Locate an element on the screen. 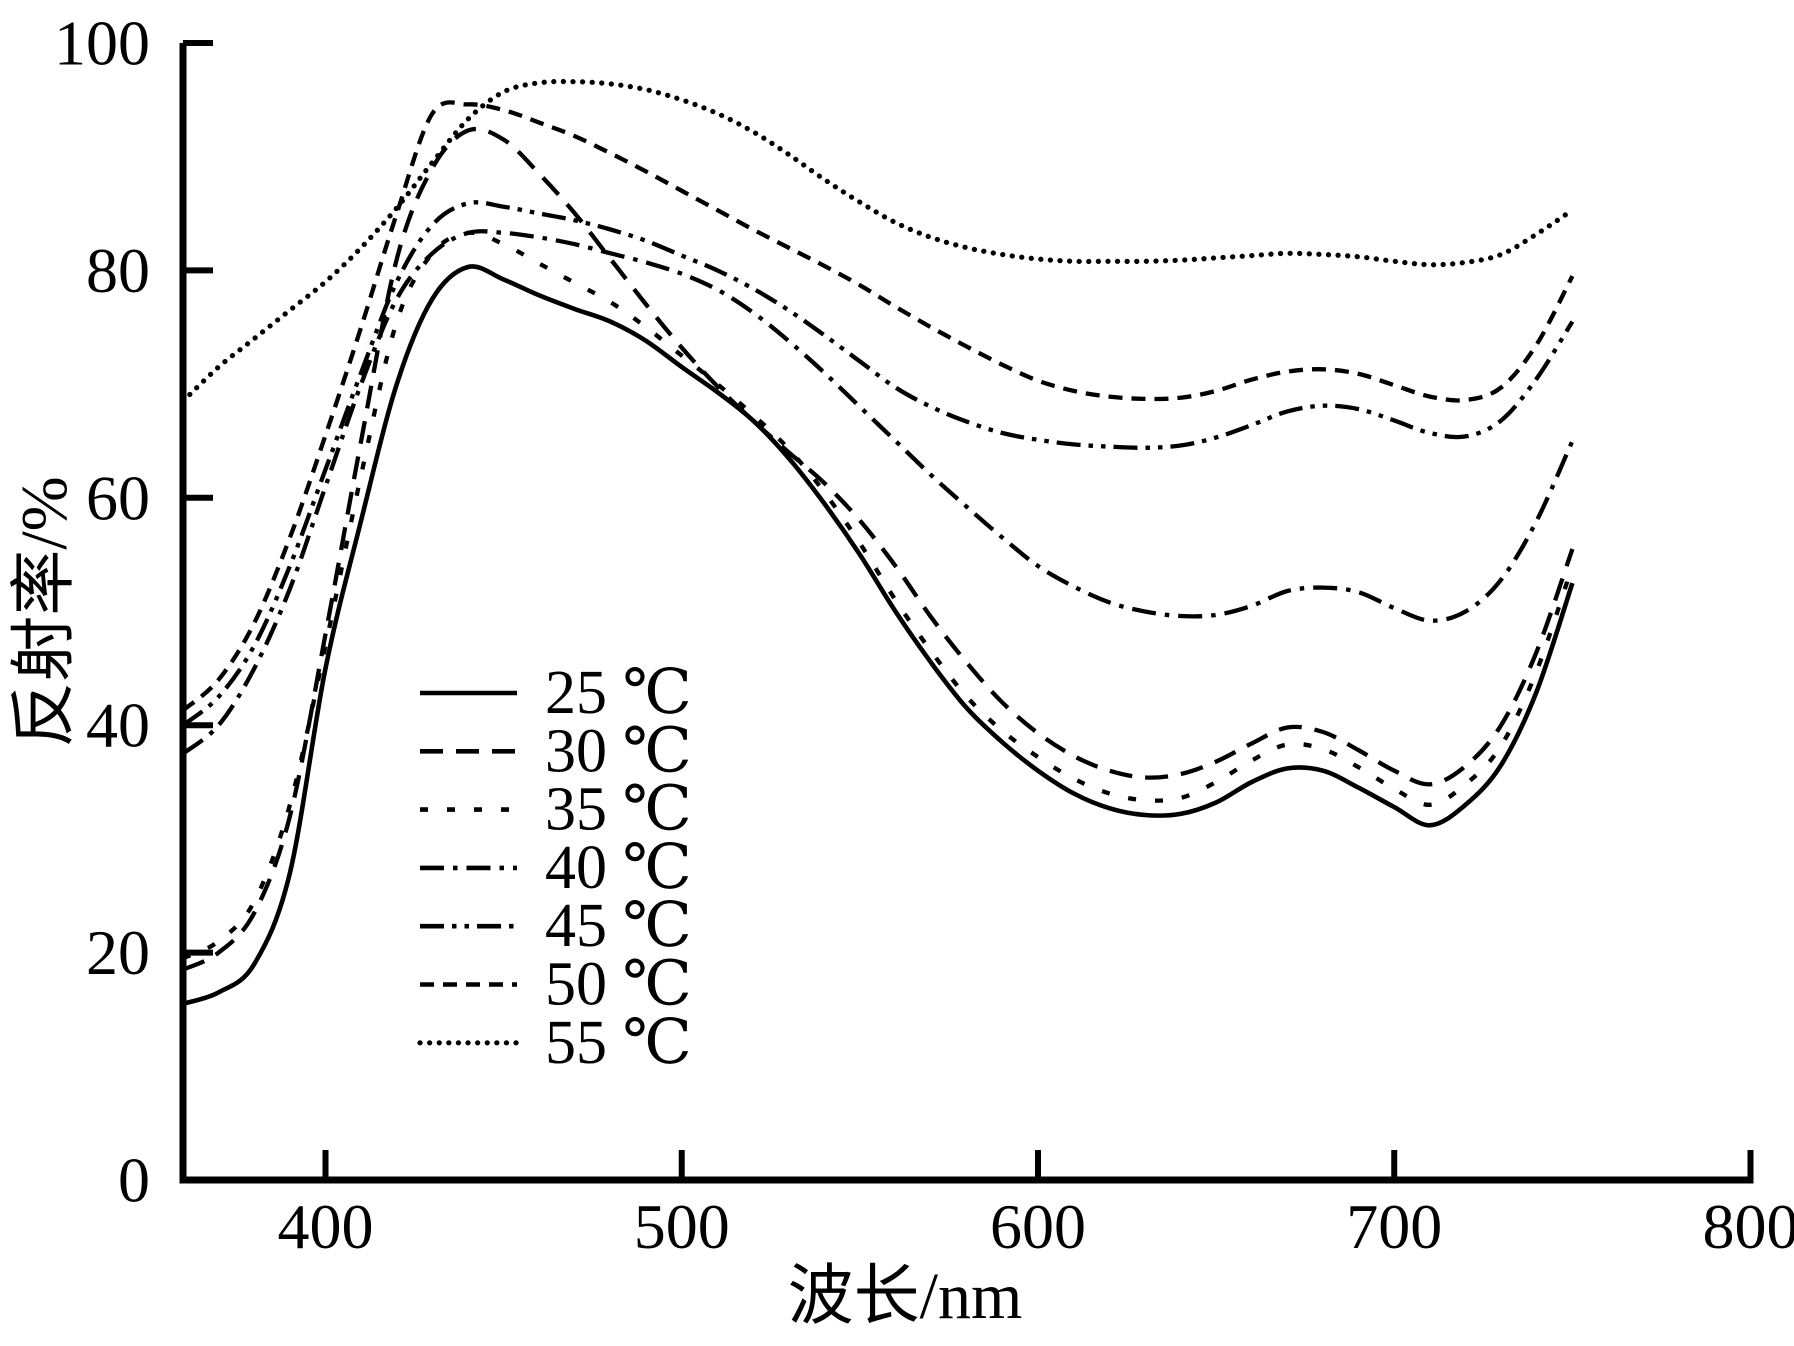  y-axis-title: 反射率/% is located at coordinates (44, 611).